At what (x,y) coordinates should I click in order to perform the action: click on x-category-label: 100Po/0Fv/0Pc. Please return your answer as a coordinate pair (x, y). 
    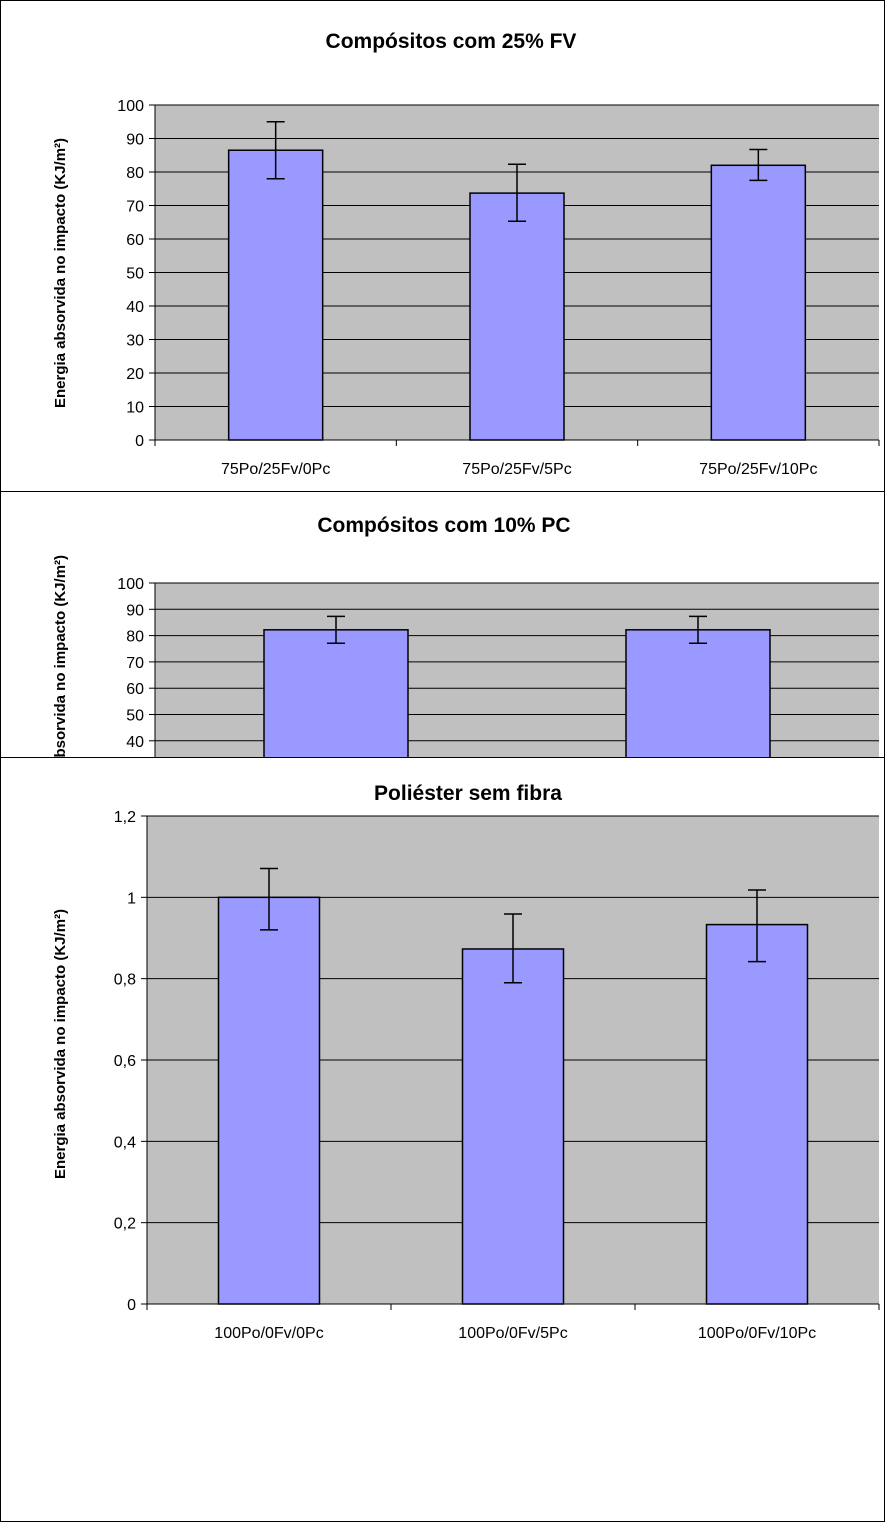
    Looking at the image, I should click on (268, 1333).